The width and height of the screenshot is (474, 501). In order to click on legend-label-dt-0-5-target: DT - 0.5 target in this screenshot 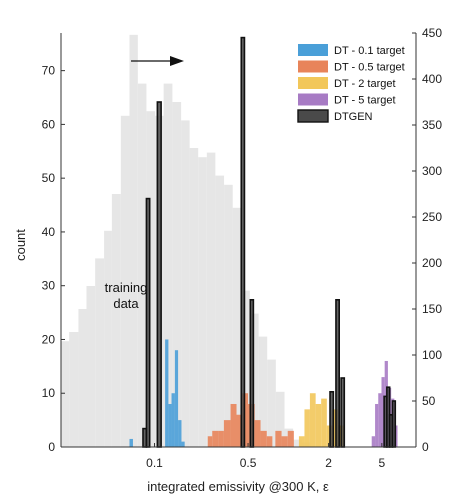, I will do `click(369, 68)`.